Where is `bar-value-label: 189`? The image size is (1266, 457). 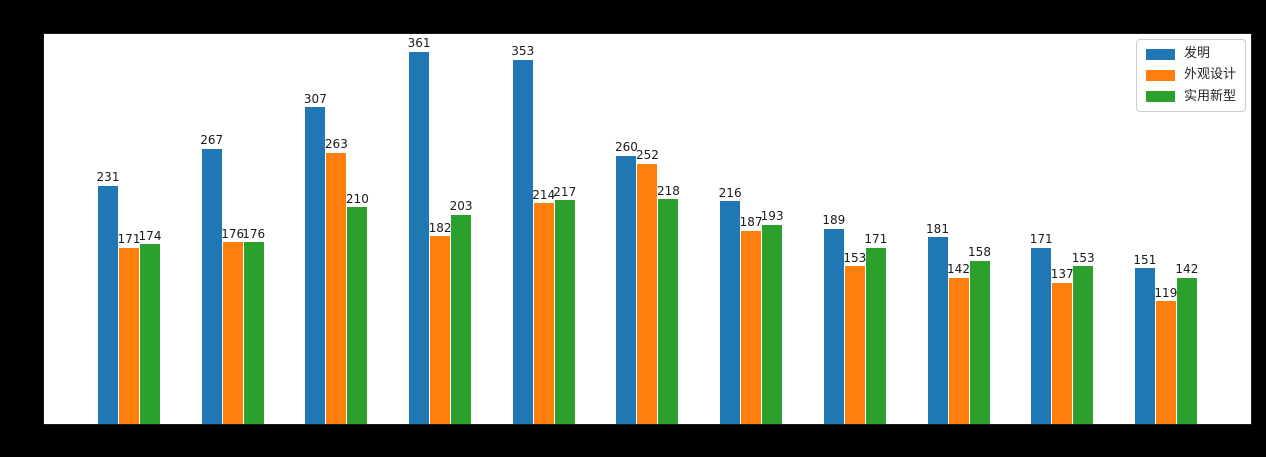 bar-value-label: 189 is located at coordinates (834, 220).